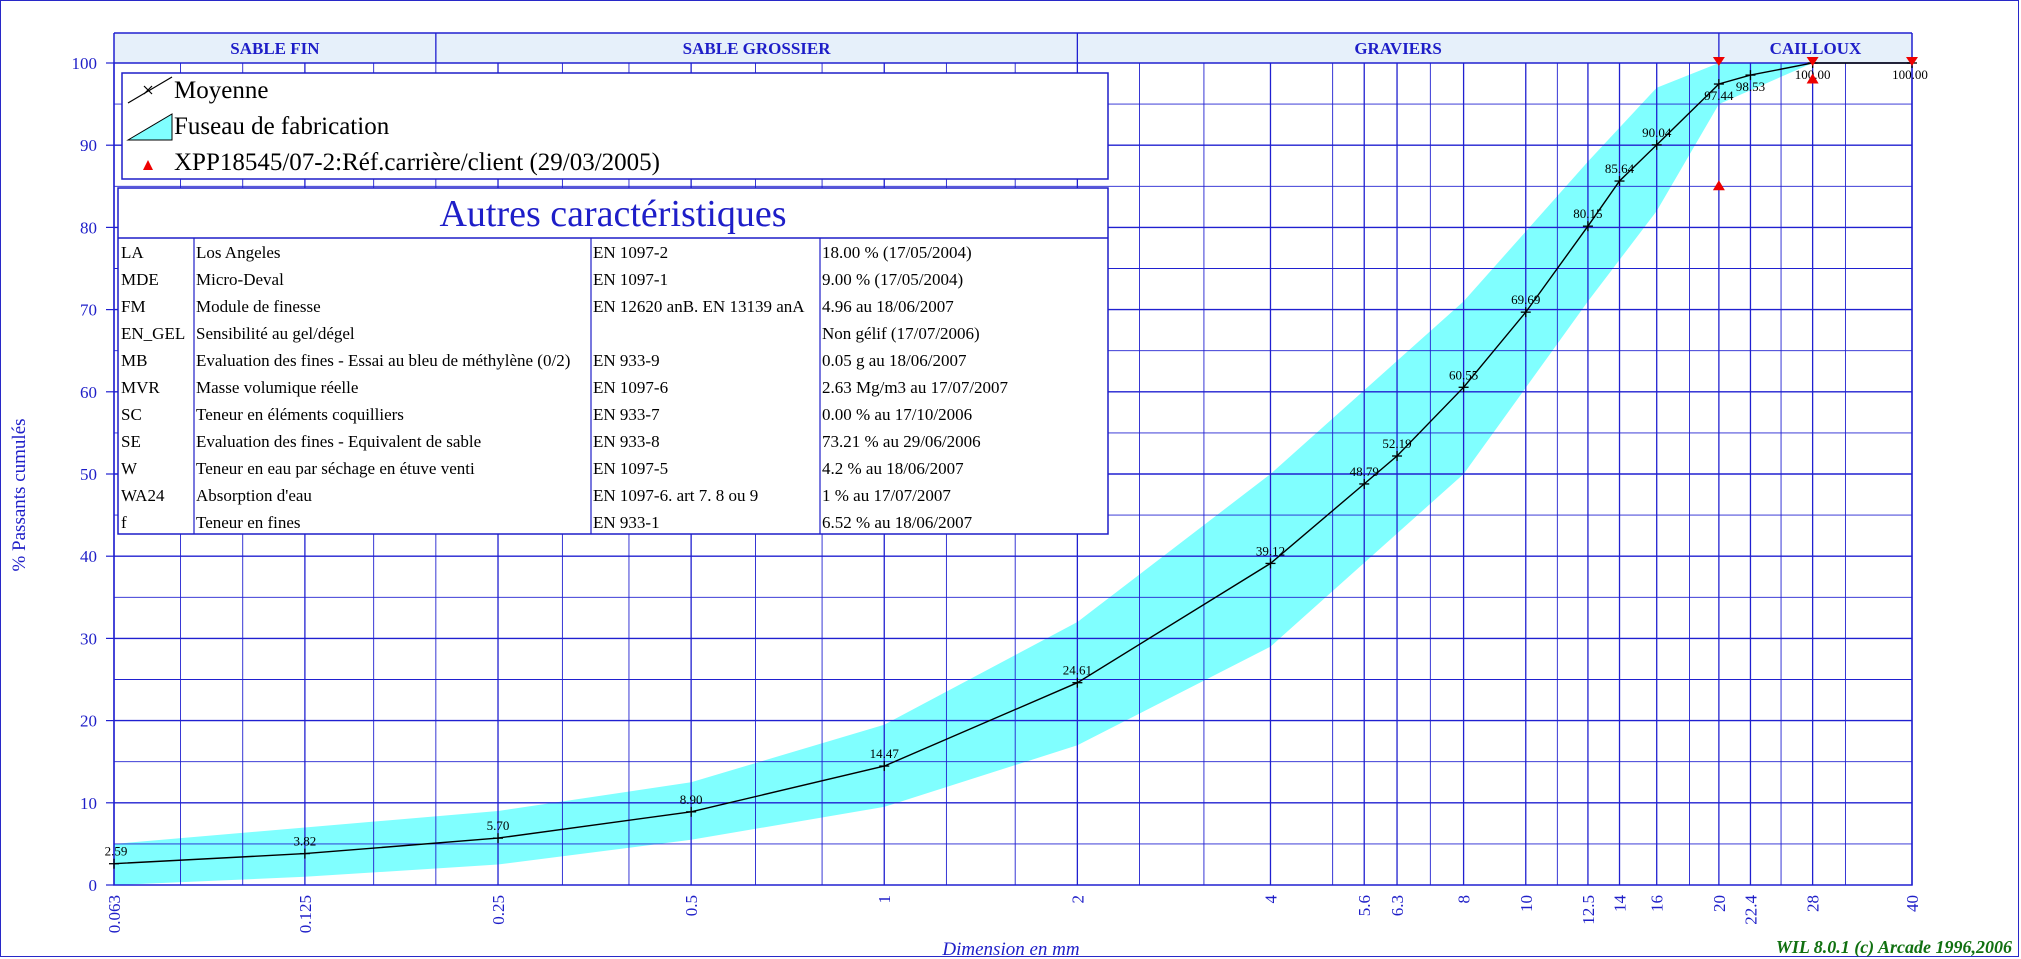  Describe the element at coordinates (305, 846) in the screenshot. I see `mean-point: 3.82` at that location.